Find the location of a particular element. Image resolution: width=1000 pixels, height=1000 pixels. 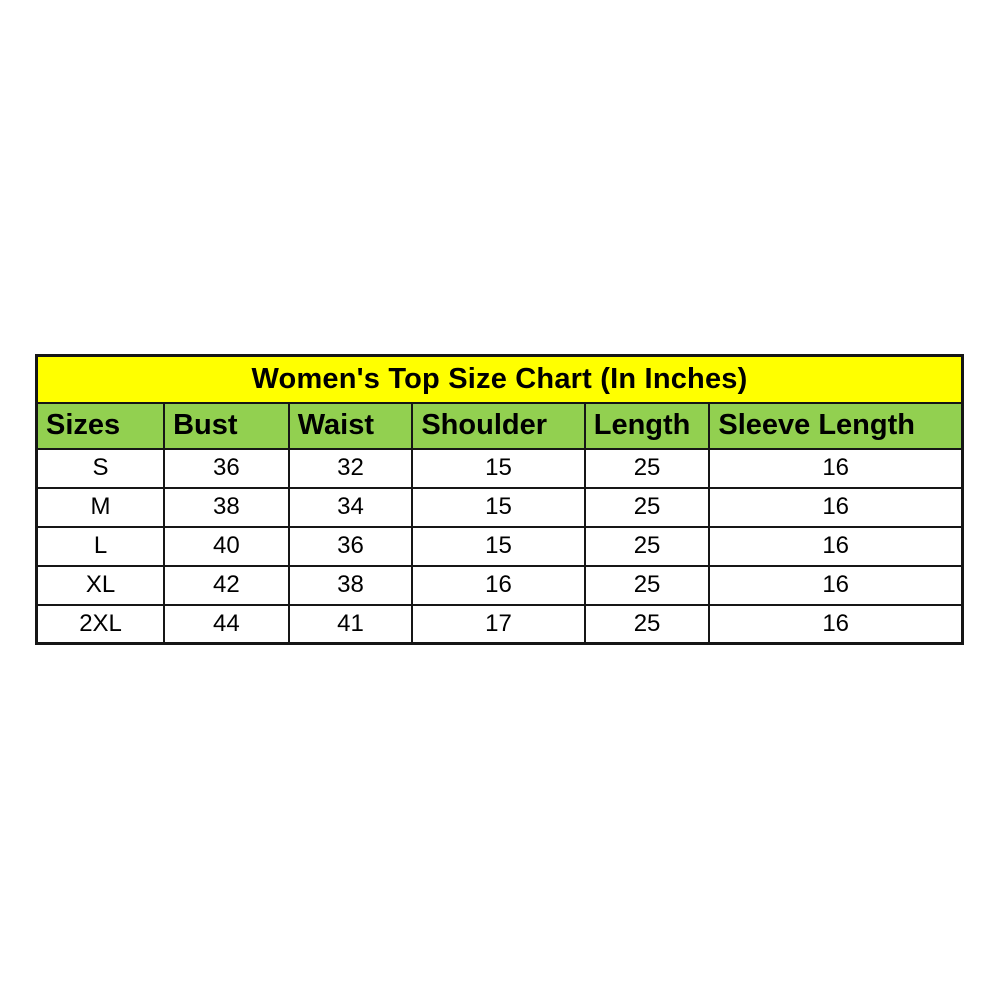

bust-cell: 44 is located at coordinates (226, 624).